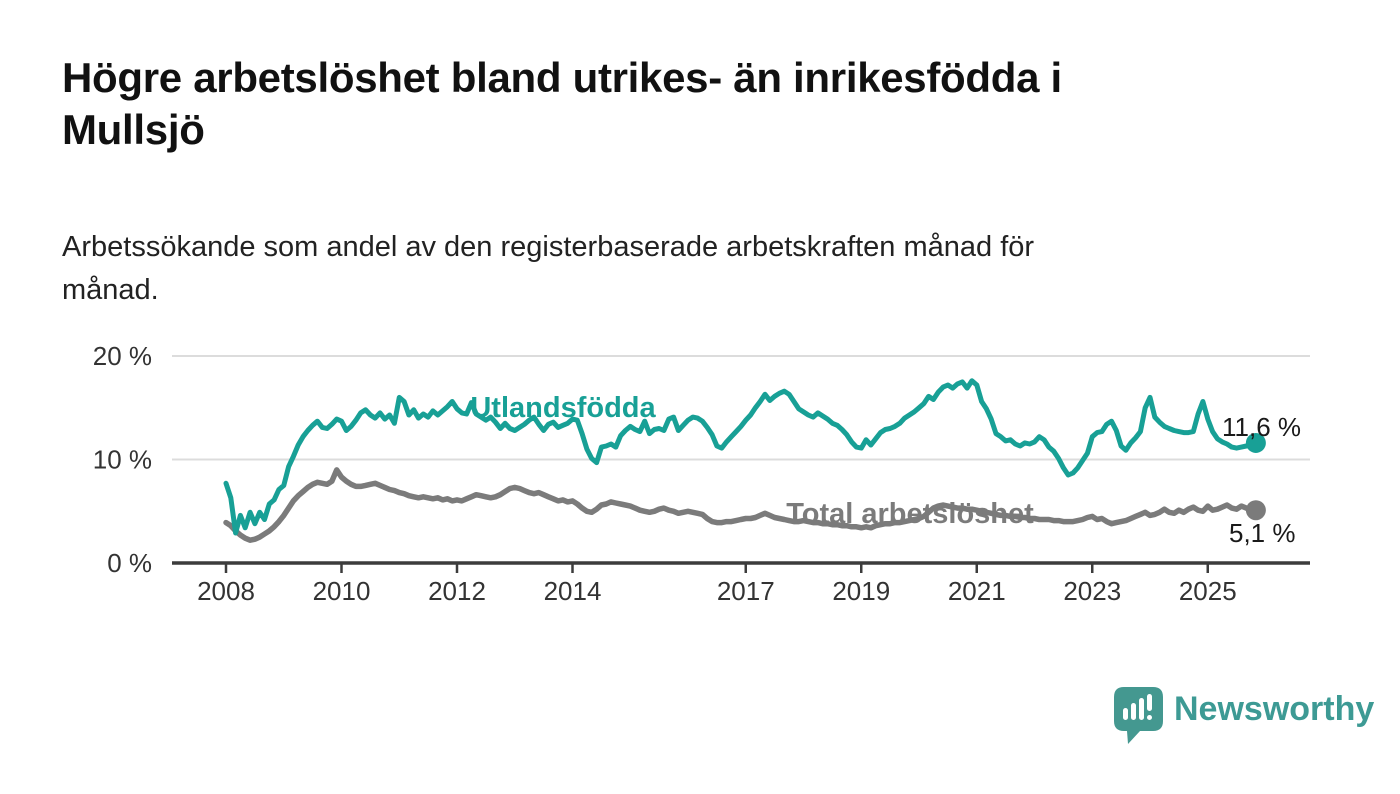  Describe the element at coordinates (741, 457) in the screenshot. I see `series-line-utlandsfodda` at that location.